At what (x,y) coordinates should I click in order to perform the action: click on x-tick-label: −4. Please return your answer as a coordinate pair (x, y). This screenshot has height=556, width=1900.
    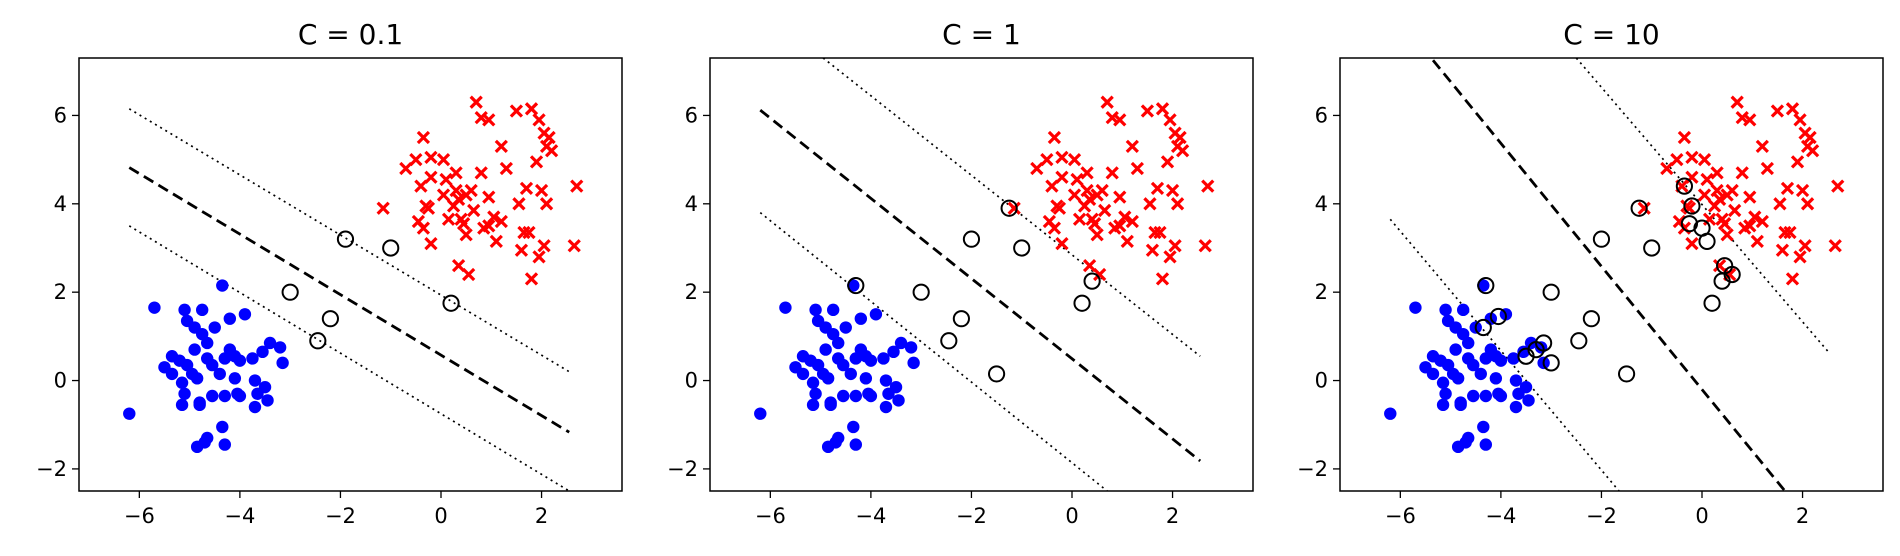
    Looking at the image, I should click on (1500, 516).